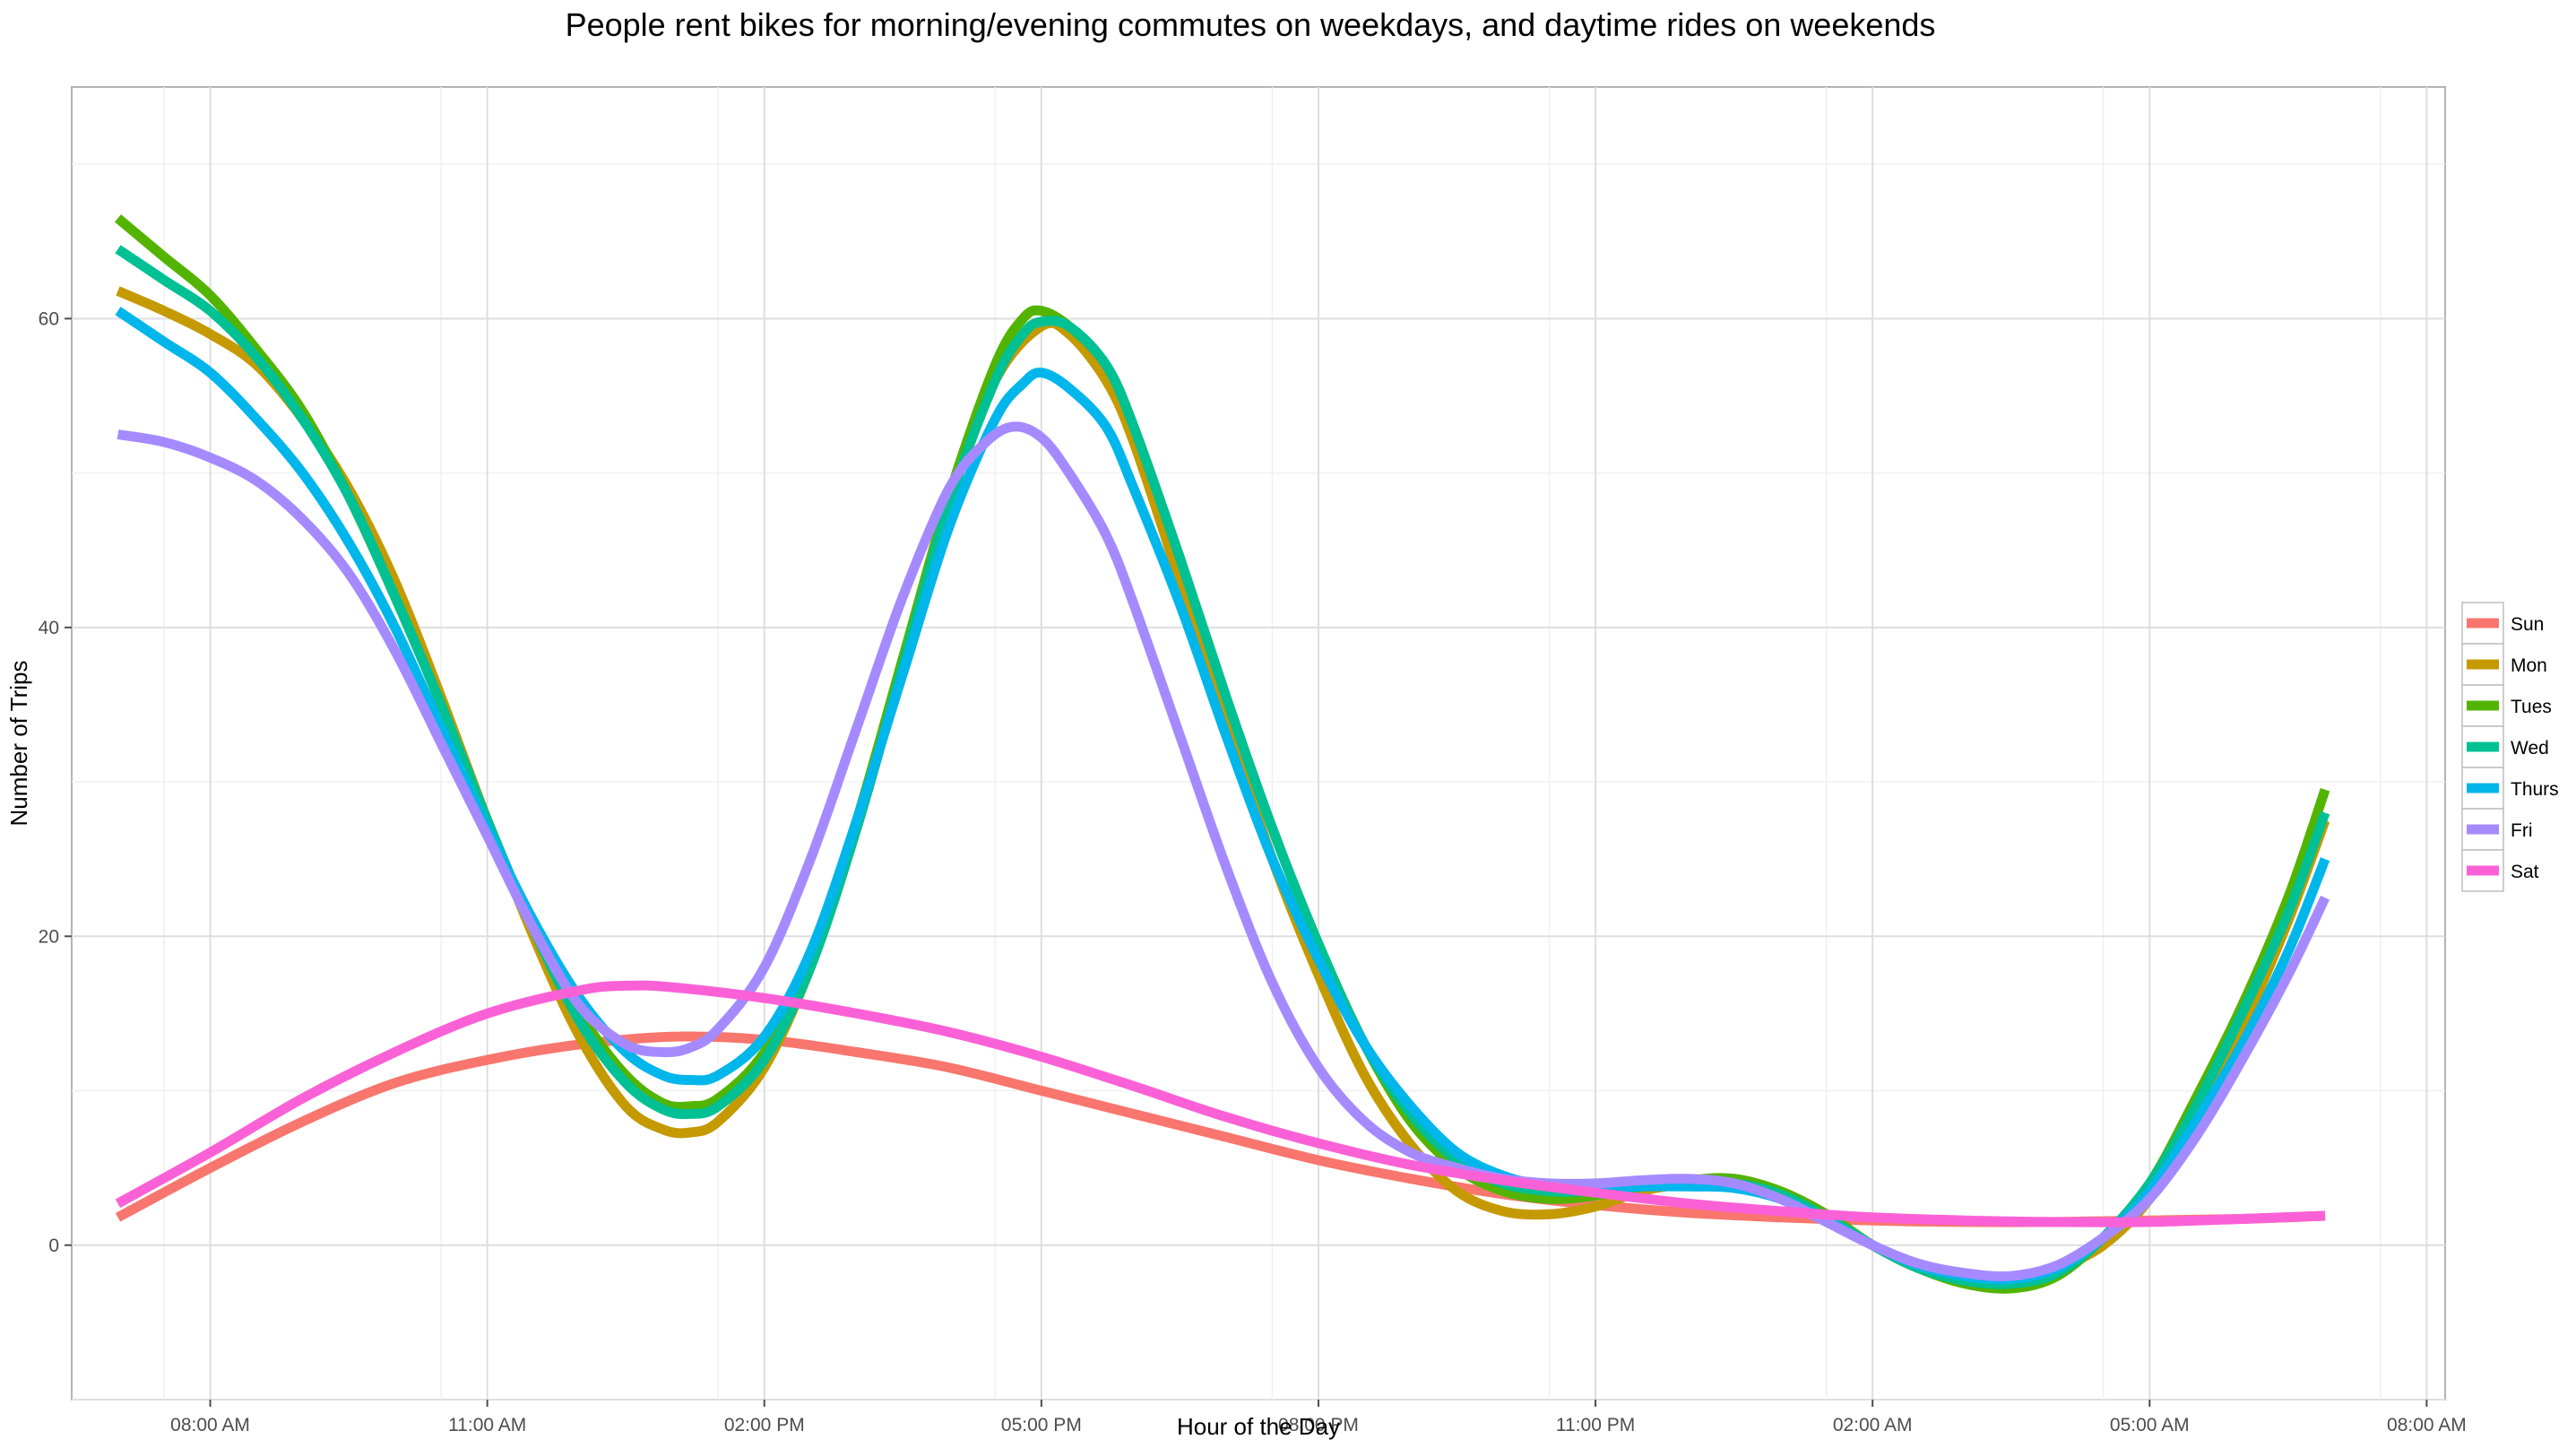 The image size is (2576, 1448). Describe the element at coordinates (2522, 831) in the screenshot. I see `legend-label-fri: Fri` at that location.